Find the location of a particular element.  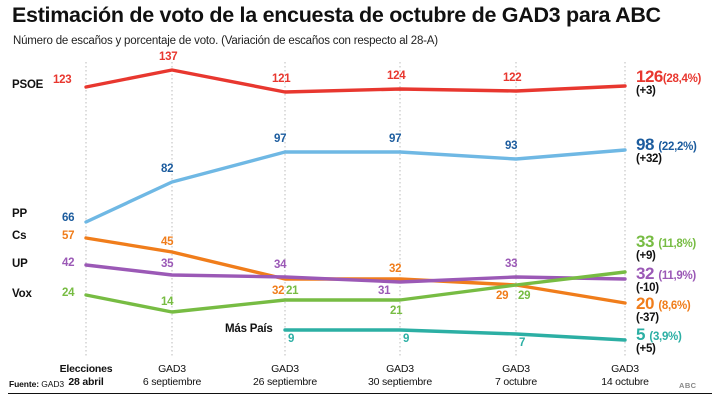

datapoint-psoe-3: 124 is located at coordinates (396, 76).